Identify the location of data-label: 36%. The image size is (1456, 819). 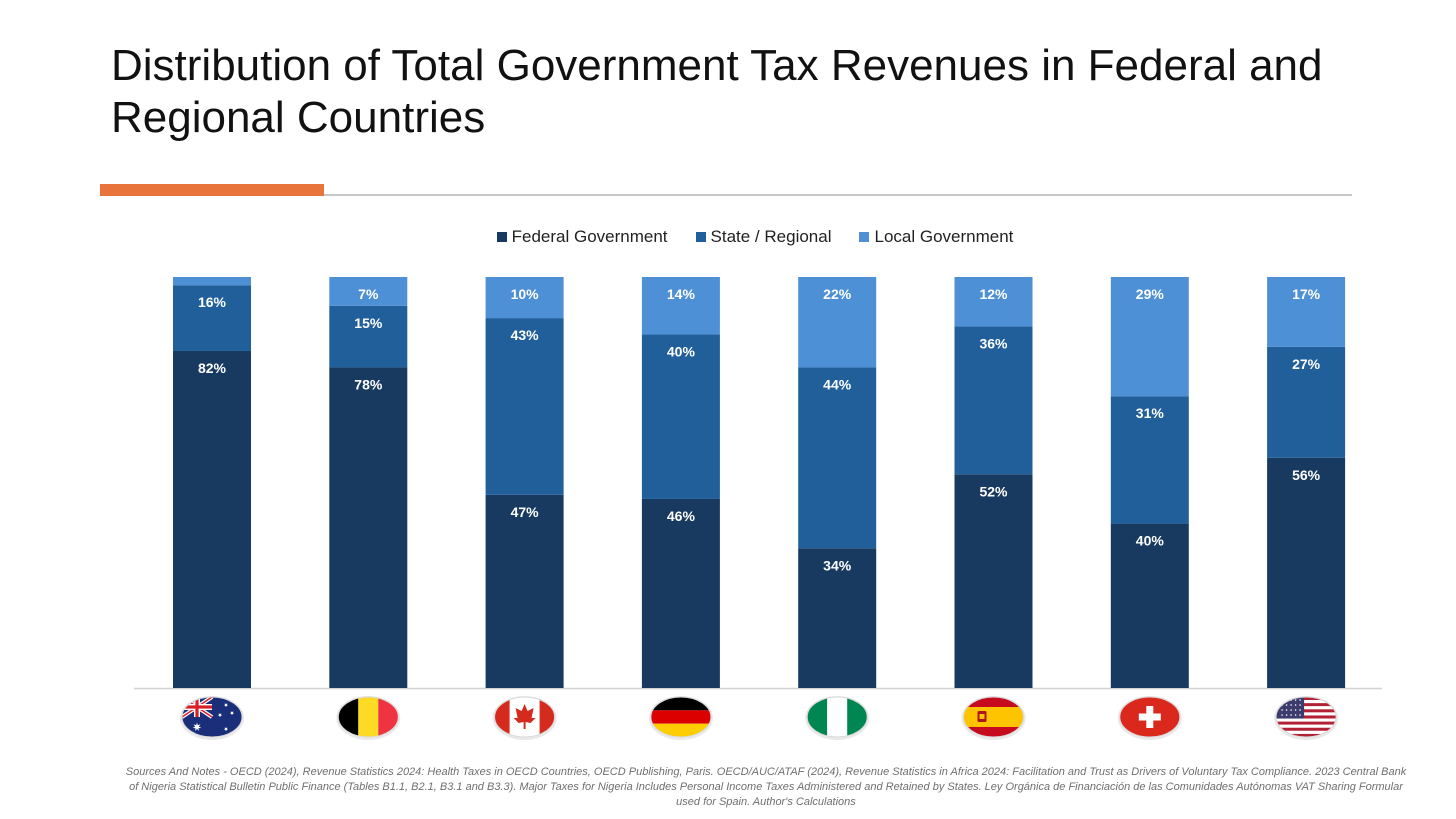
(993, 343).